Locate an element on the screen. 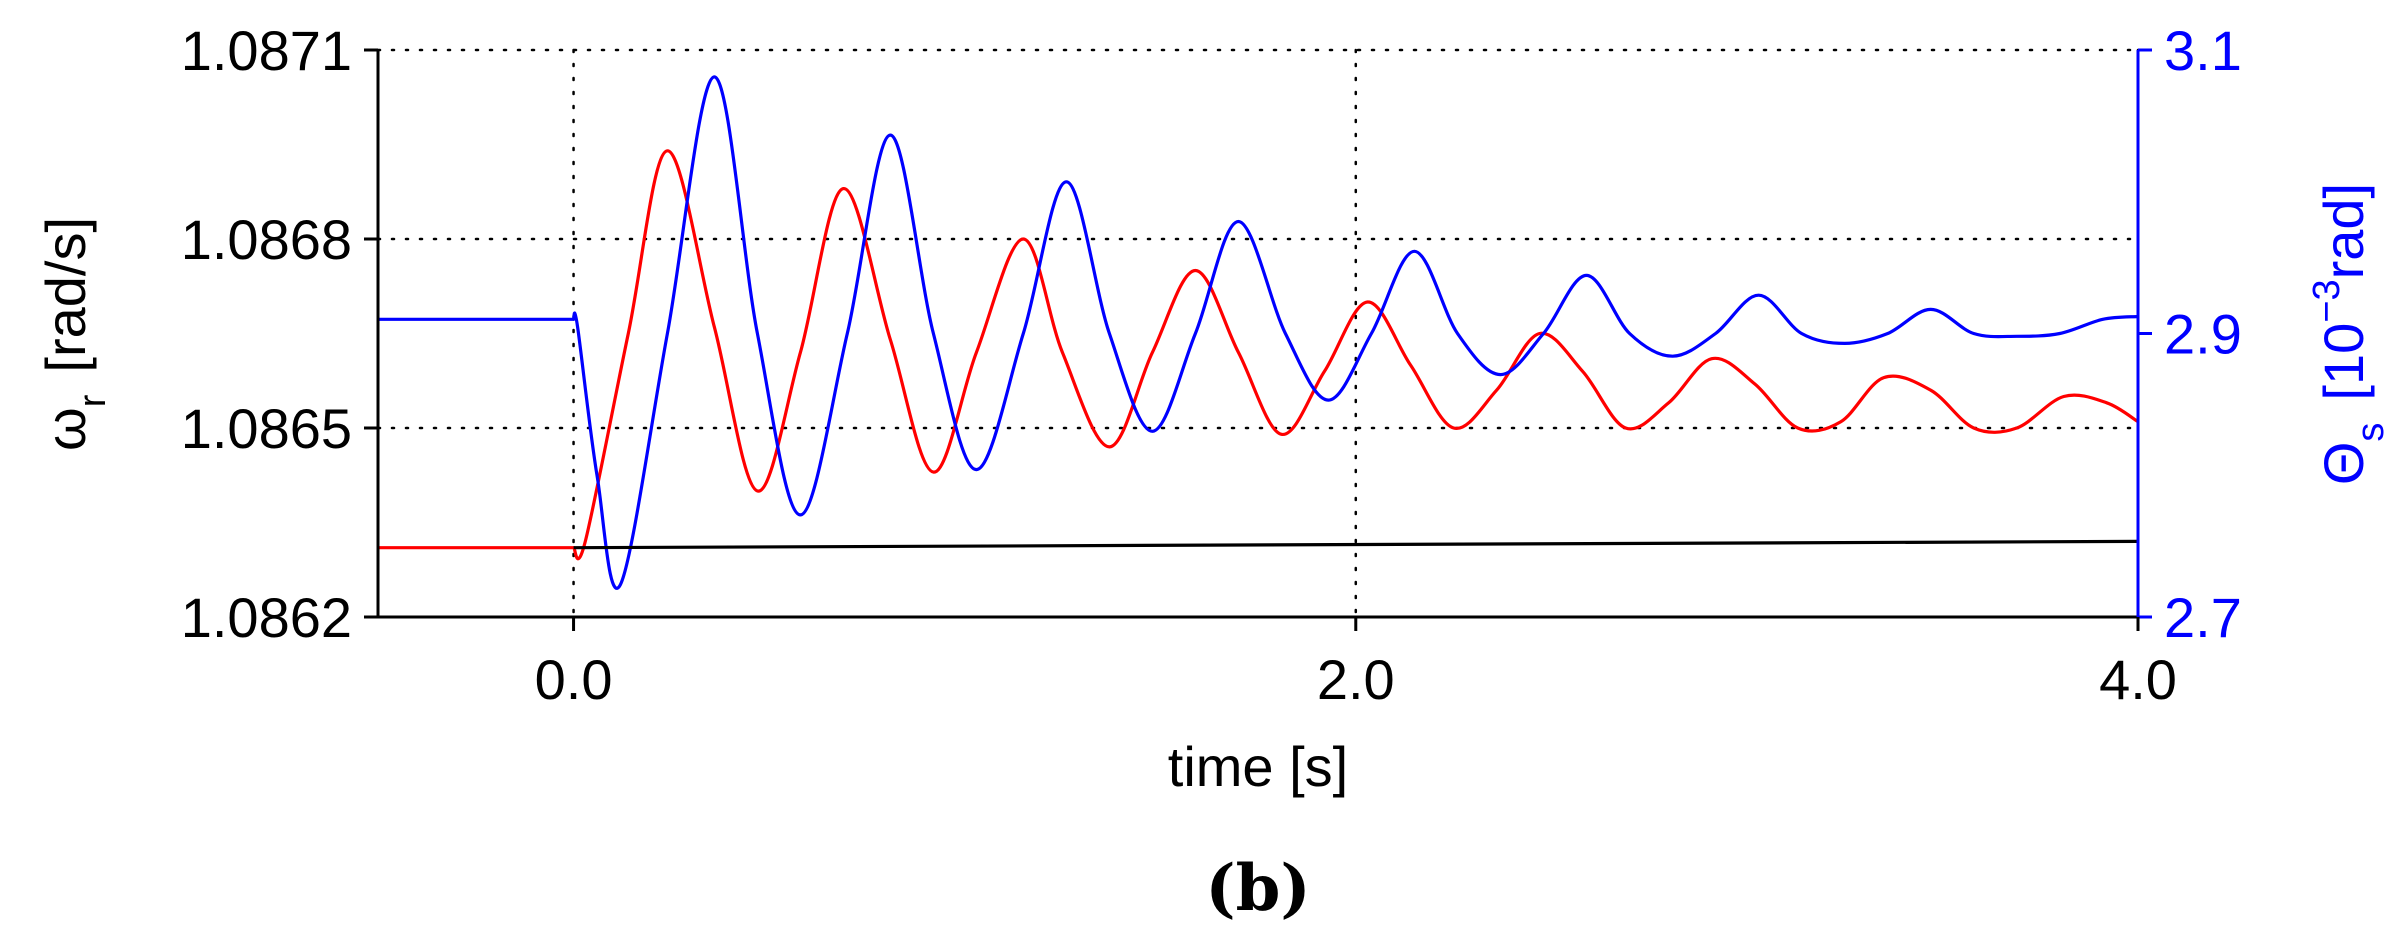 This screenshot has height=950, width=2404. x-axis-tick-label: 4.0 is located at coordinates (2138, 679).